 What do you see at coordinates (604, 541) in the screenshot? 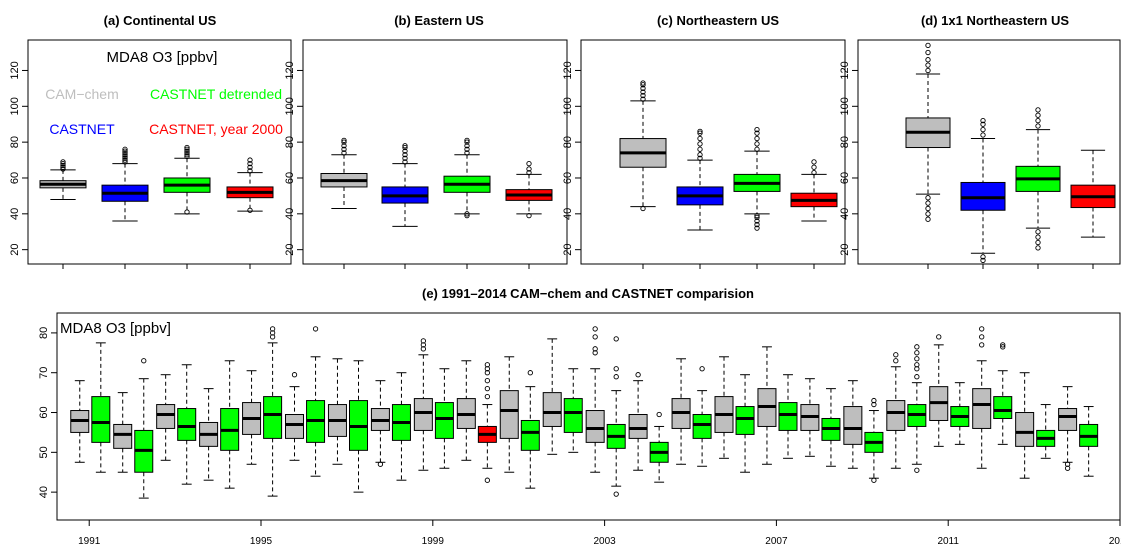
I see `panel-e-x-tick-label-2003: 2003` at bounding box center [604, 541].